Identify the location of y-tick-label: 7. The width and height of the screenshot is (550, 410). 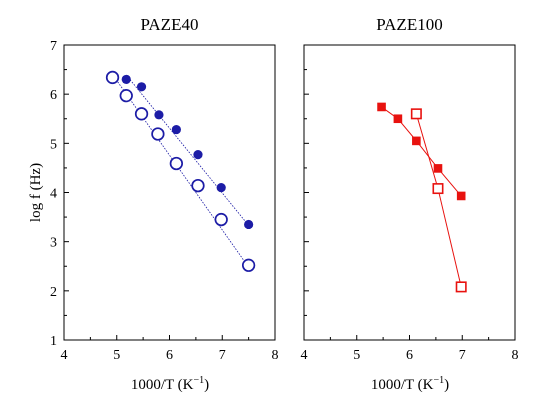
(53, 46).